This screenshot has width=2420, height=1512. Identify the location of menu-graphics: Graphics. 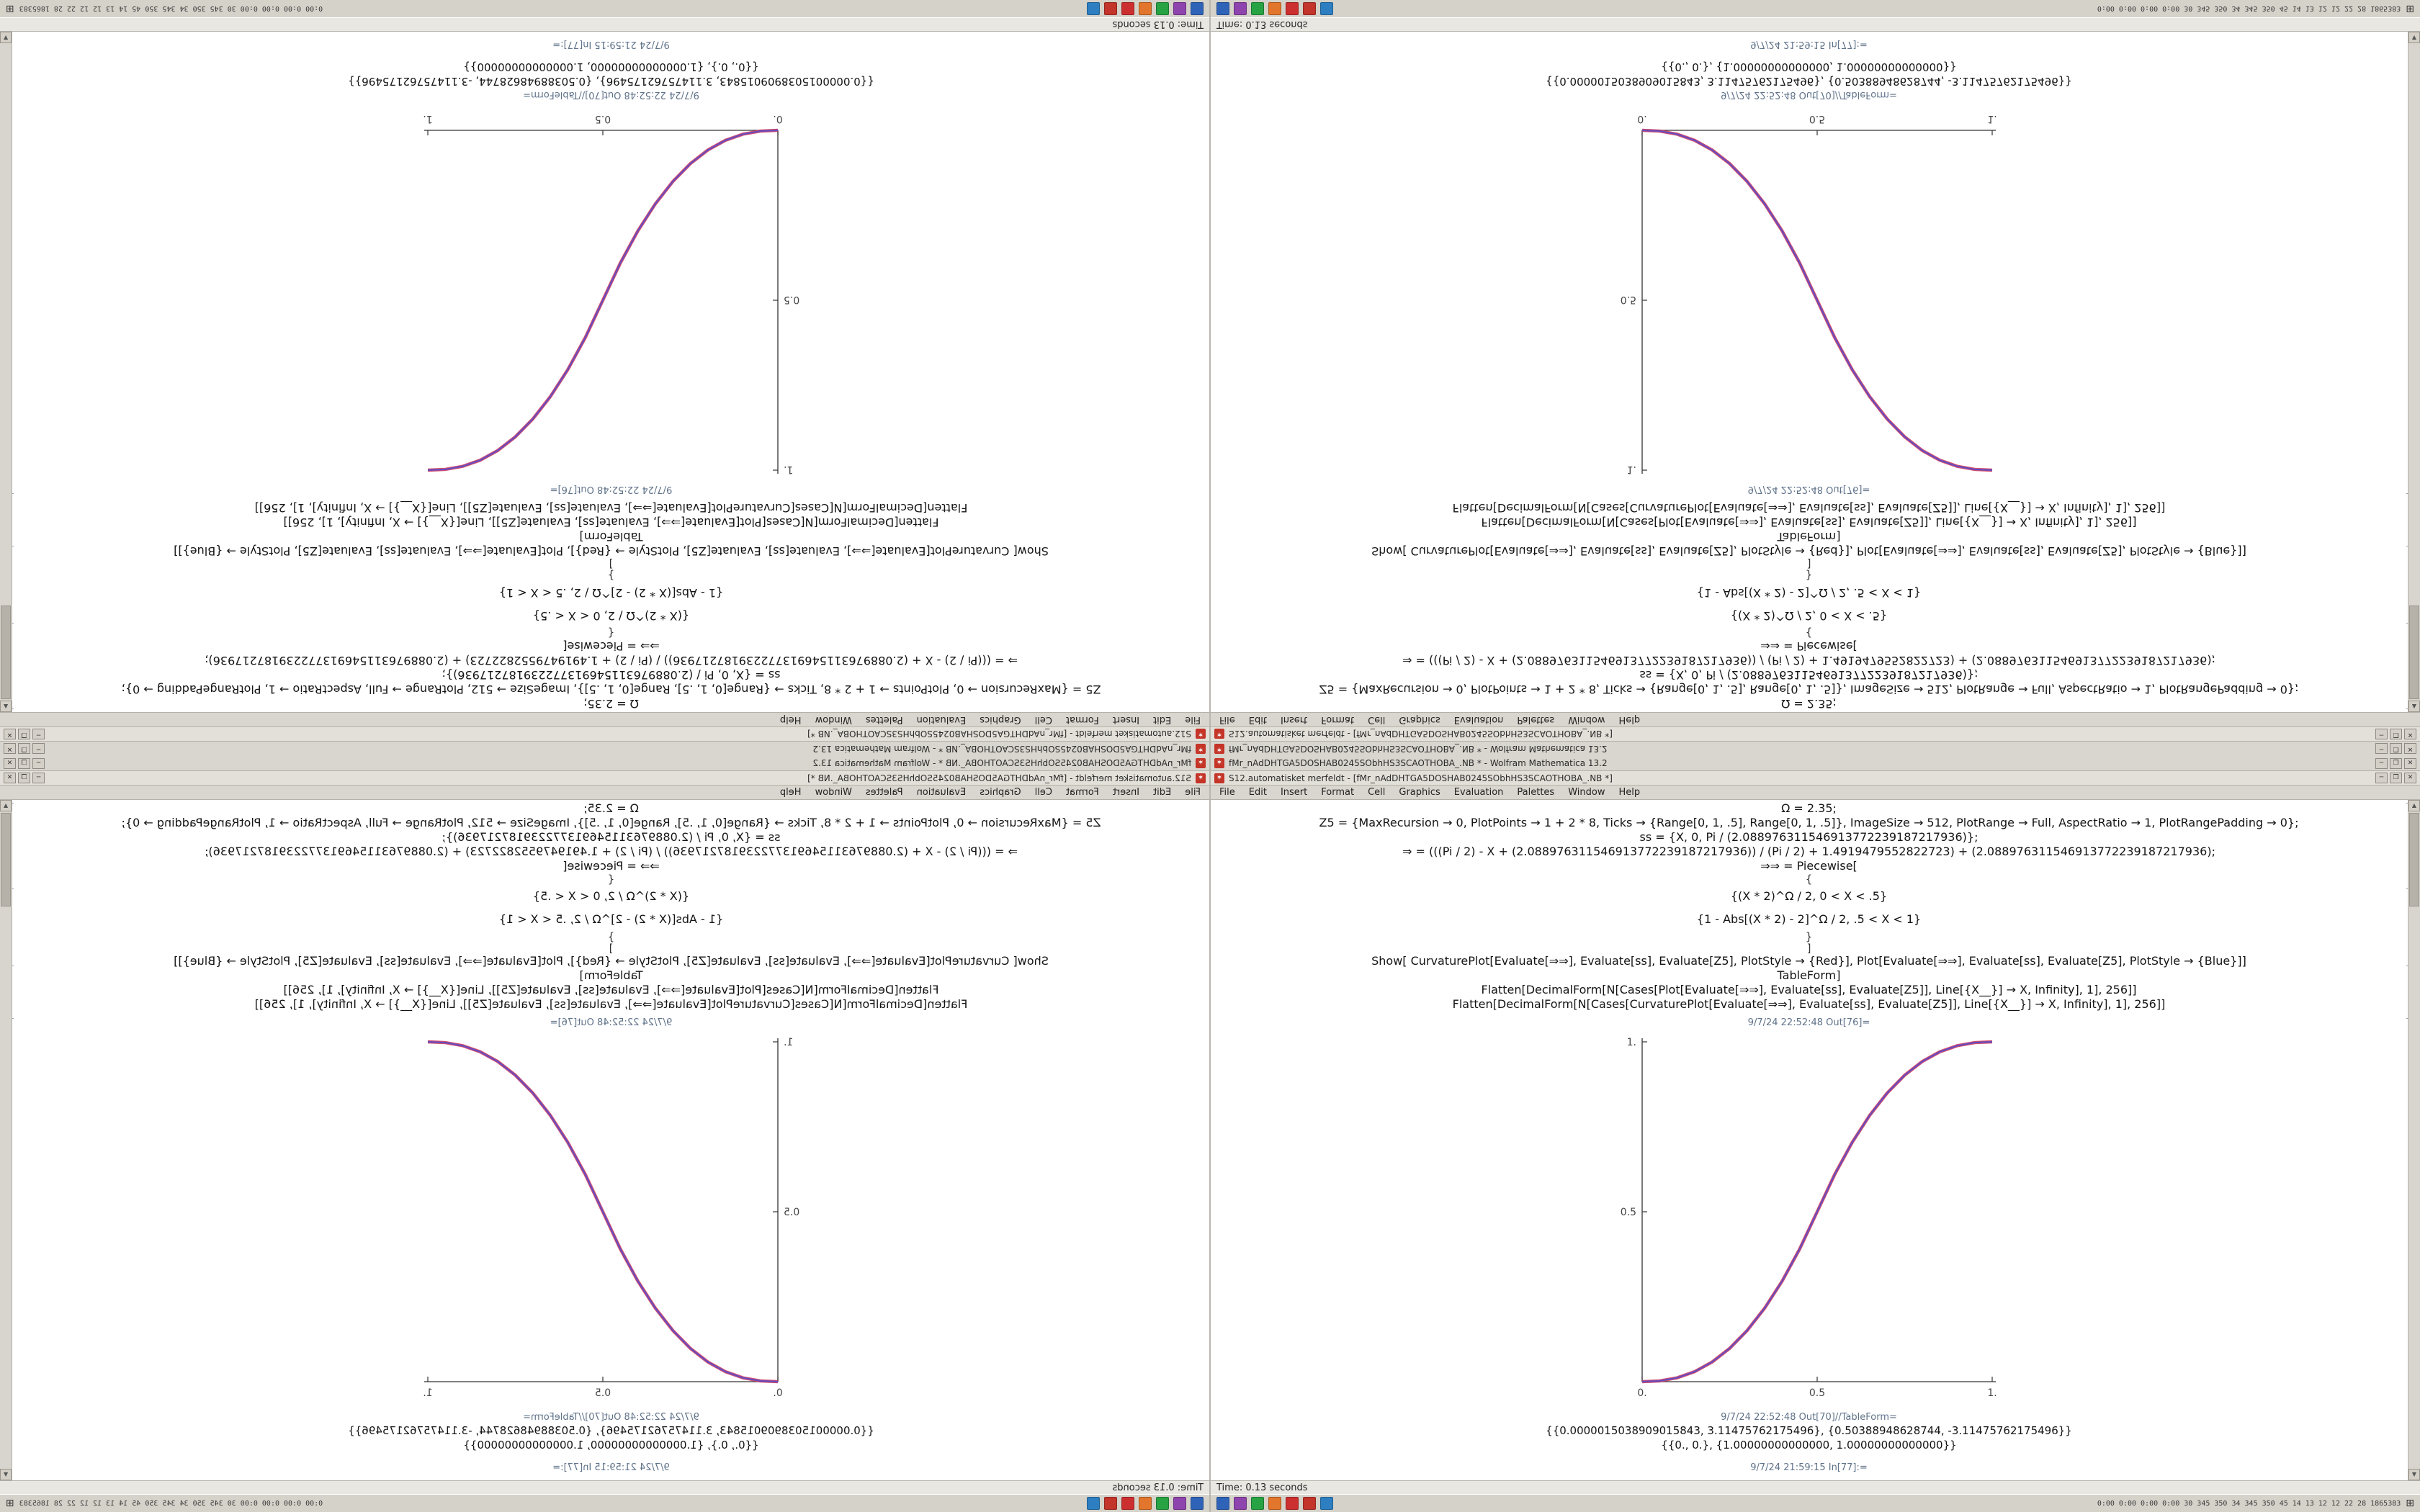
(1001, 792).